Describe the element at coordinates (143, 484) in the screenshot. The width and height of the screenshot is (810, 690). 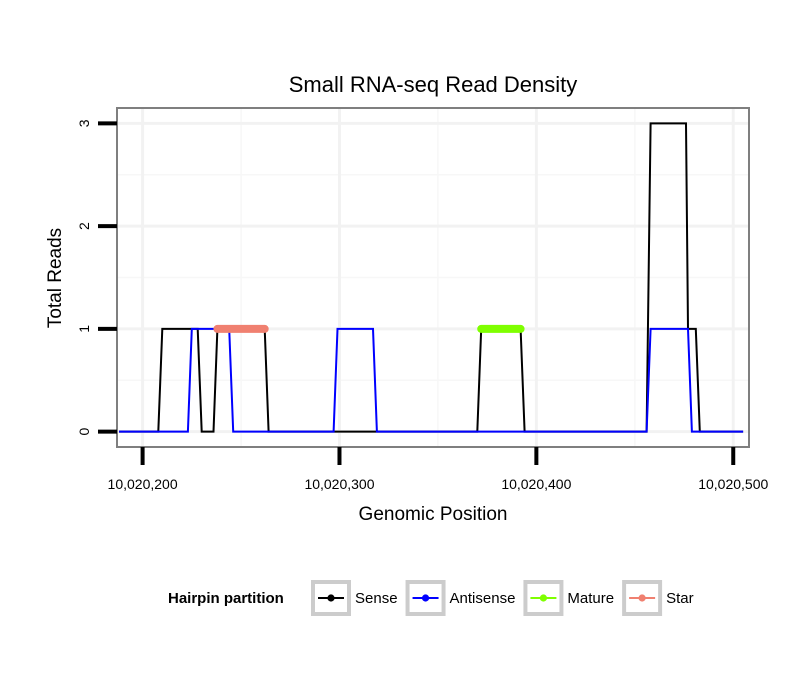
I see `x-tick-label: 10,020,200` at that location.